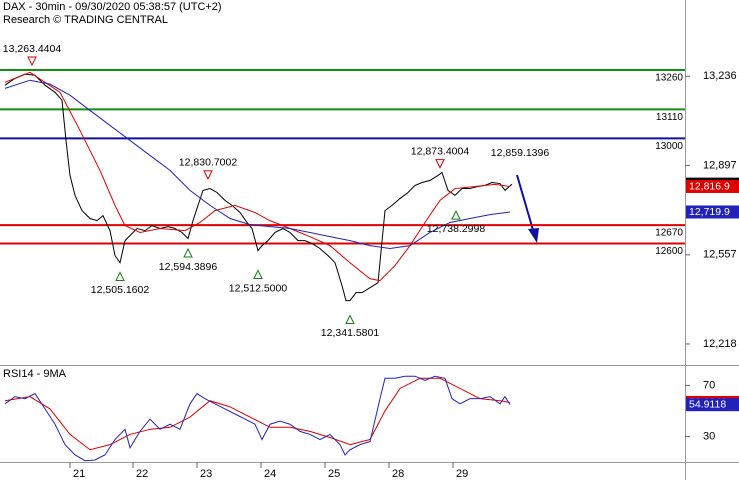 This screenshot has height=480, width=739. Describe the element at coordinates (334, 474) in the screenshot. I see `x-tick-label: 25` at that location.